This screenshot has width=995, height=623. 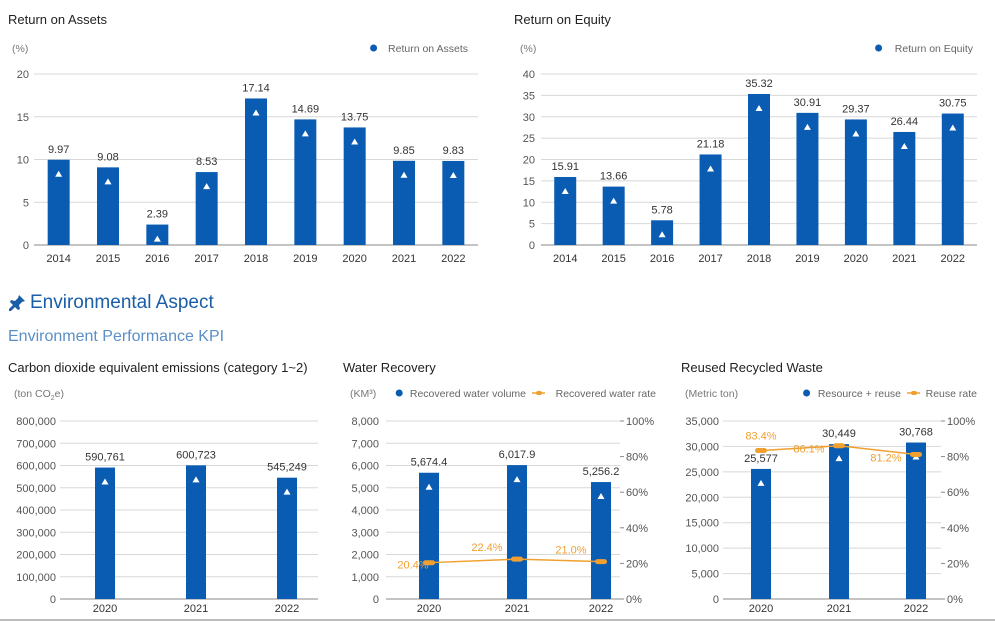 I want to click on y-tick-label: 400,000, so click(x=36, y=511).